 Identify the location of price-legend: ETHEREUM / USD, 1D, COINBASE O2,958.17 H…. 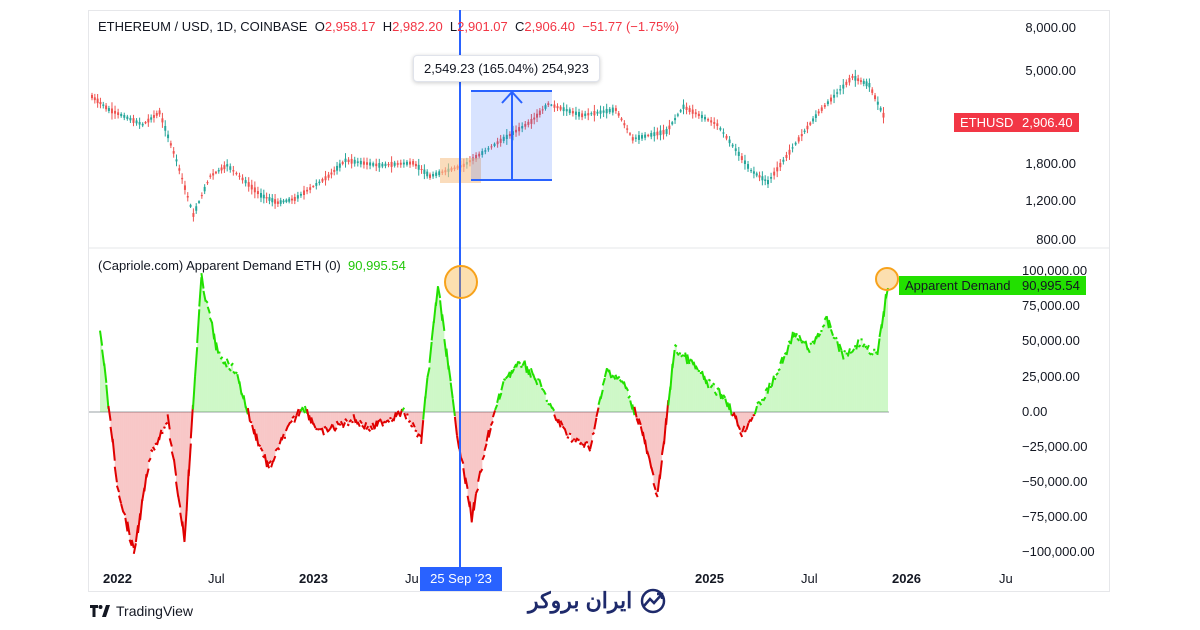
(388, 26).